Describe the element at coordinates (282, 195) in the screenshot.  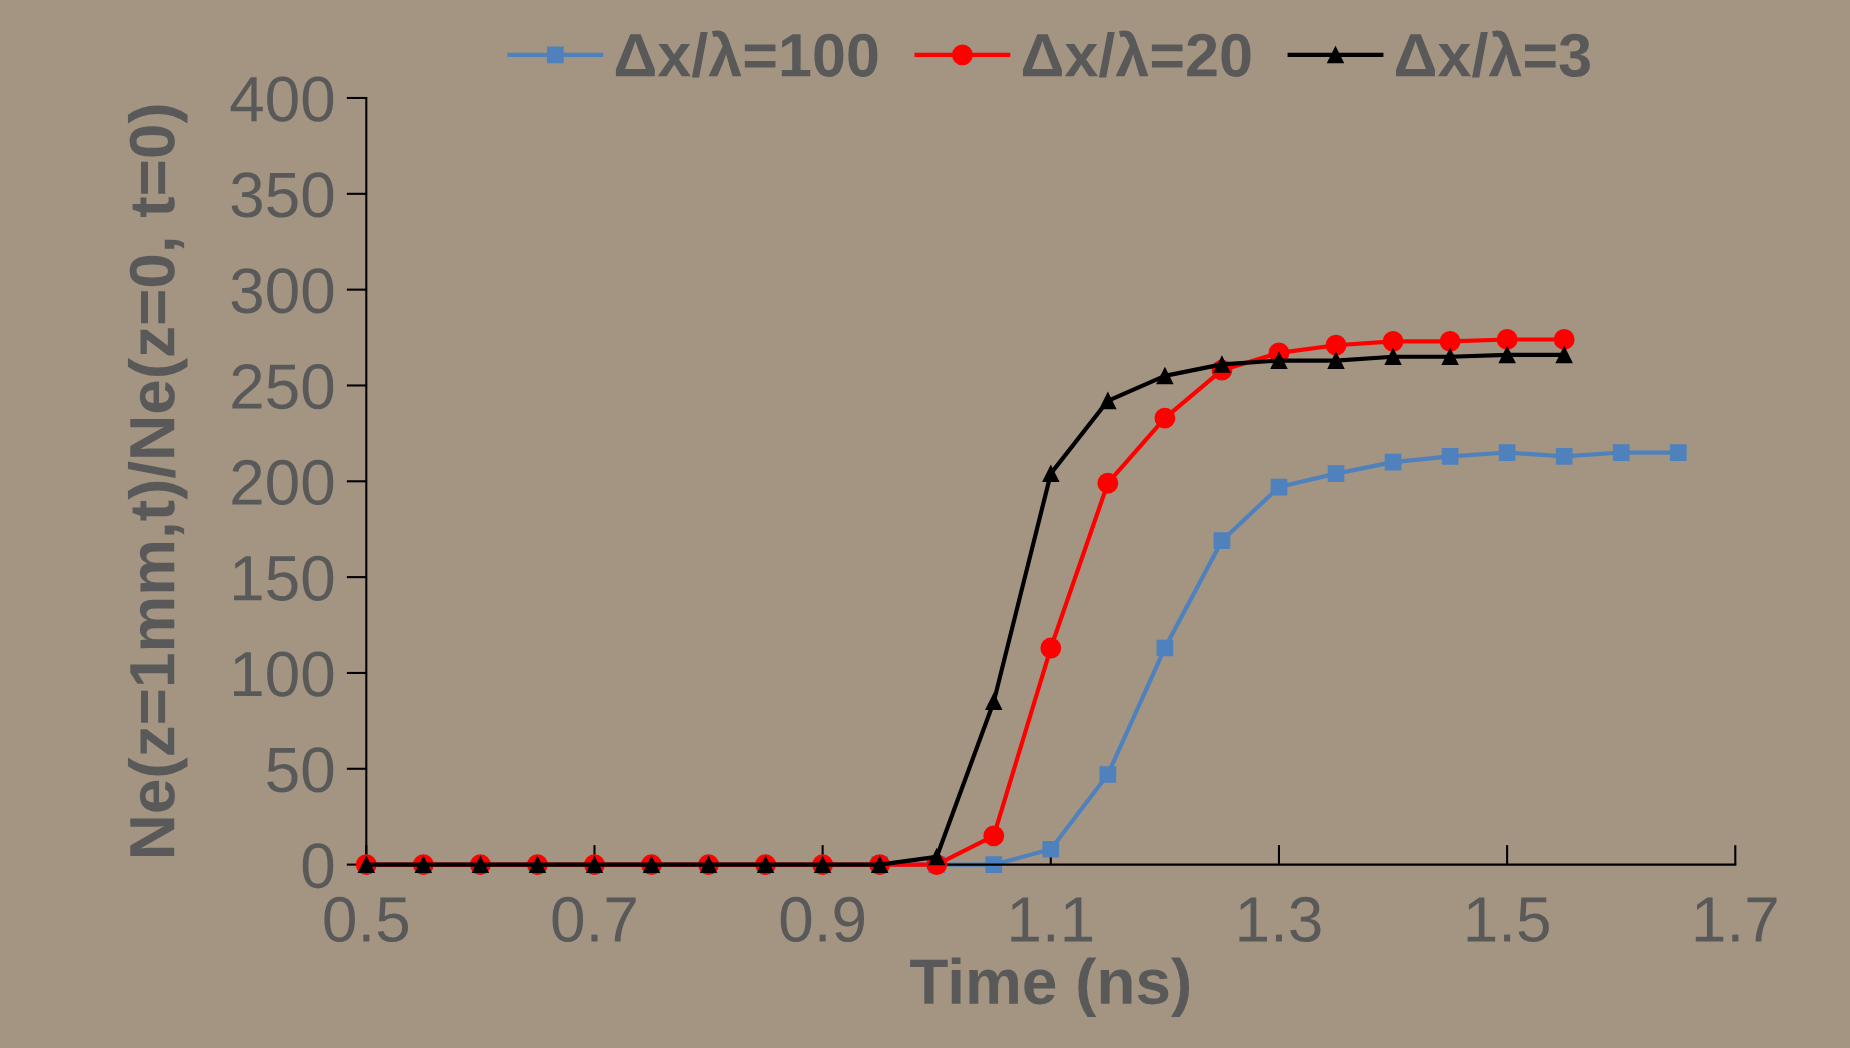
I see `y-tick-label: 350` at that location.